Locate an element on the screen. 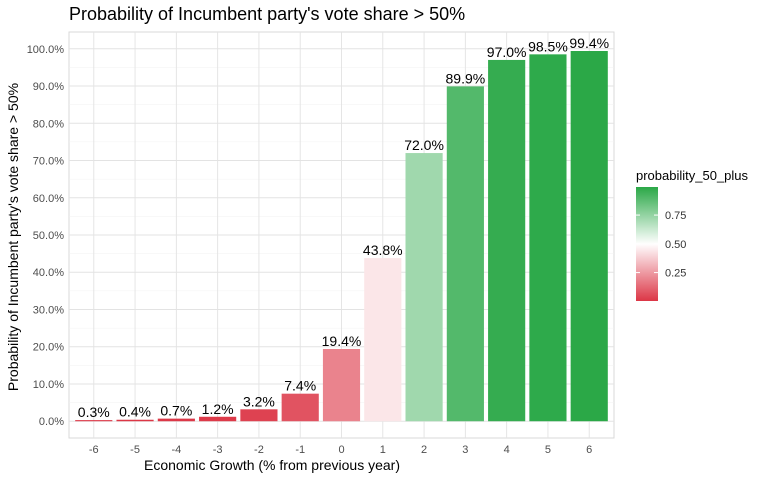 The height and width of the screenshot is (480, 776). legend-tick-label: 0.50 is located at coordinates (675, 245).